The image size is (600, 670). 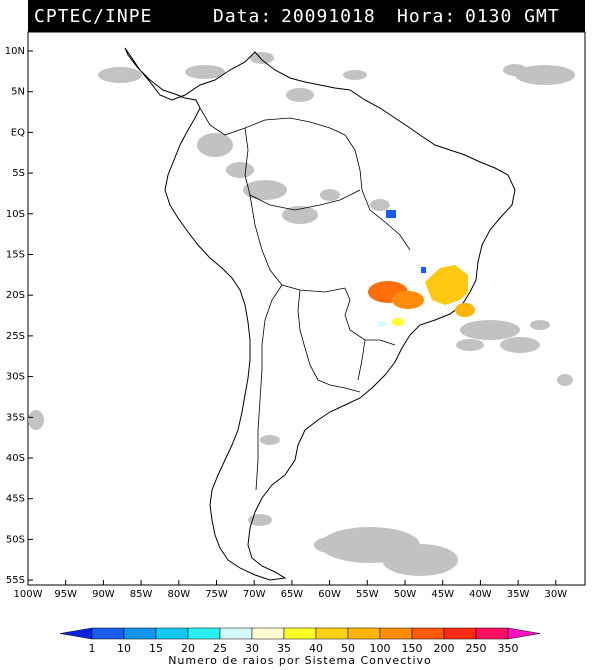 What do you see at coordinates (65, 594) in the screenshot?
I see `lon-label: 95W` at bounding box center [65, 594].